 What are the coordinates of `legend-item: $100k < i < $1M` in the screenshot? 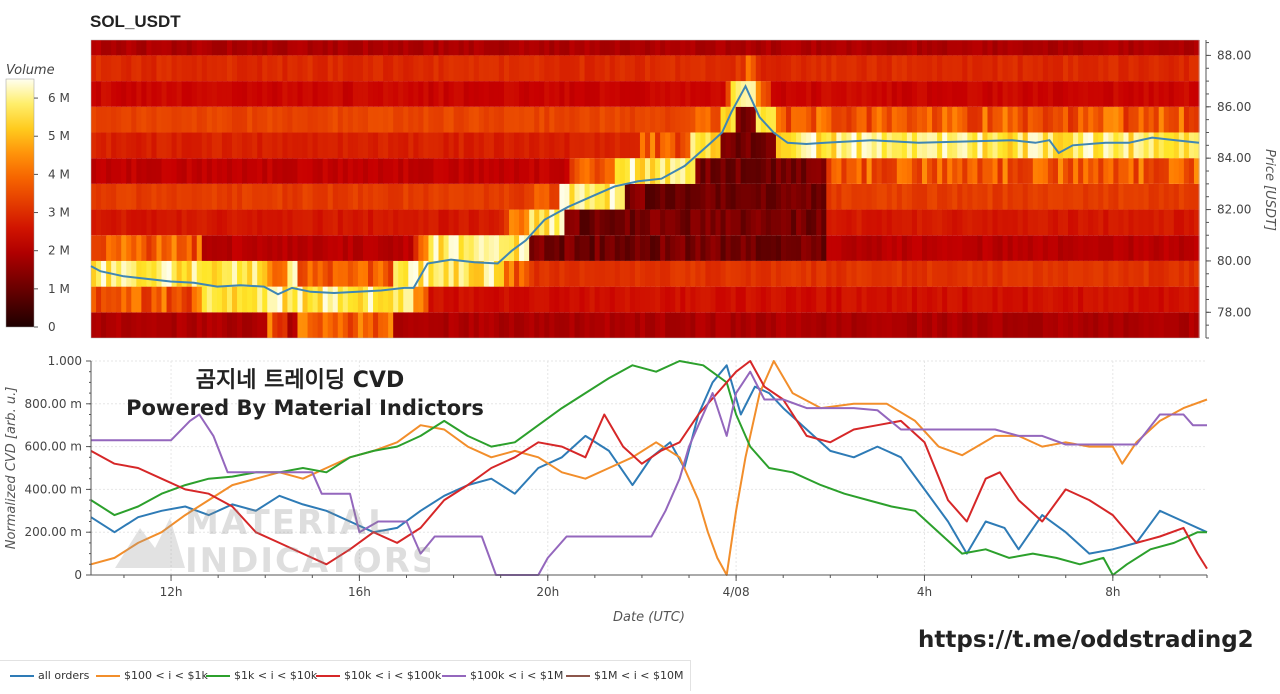 It's located at (502, 675).